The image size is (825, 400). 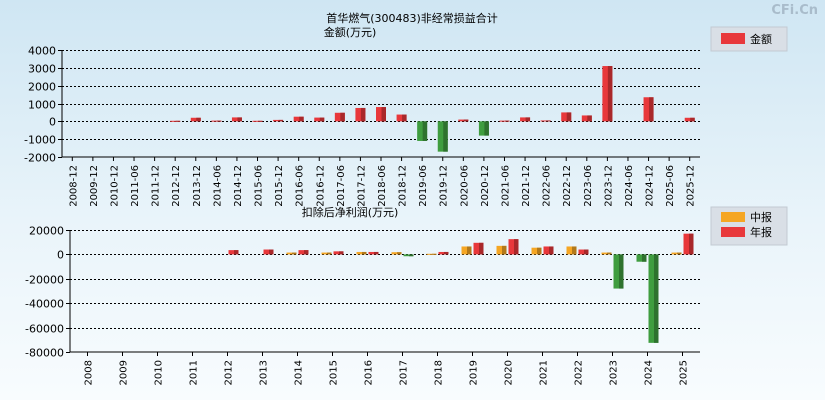 I want to click on chart1-xtick-label: 2010-12, so click(x=114, y=186).